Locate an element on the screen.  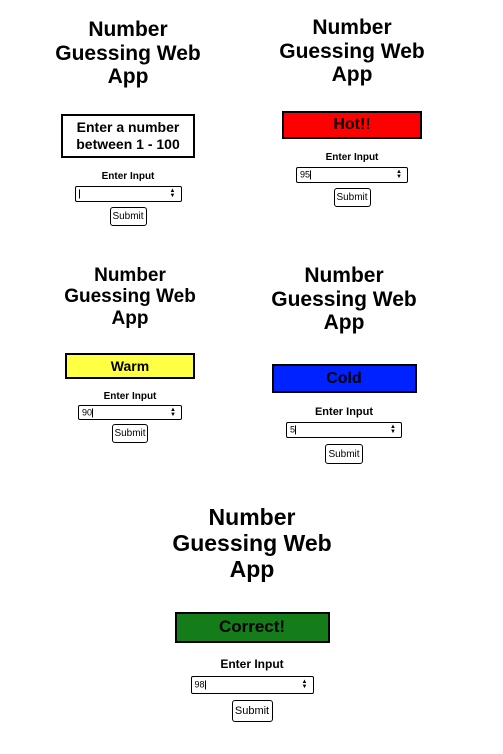
status-message: Enter a number between 1 - 100 is located at coordinates (128, 136).